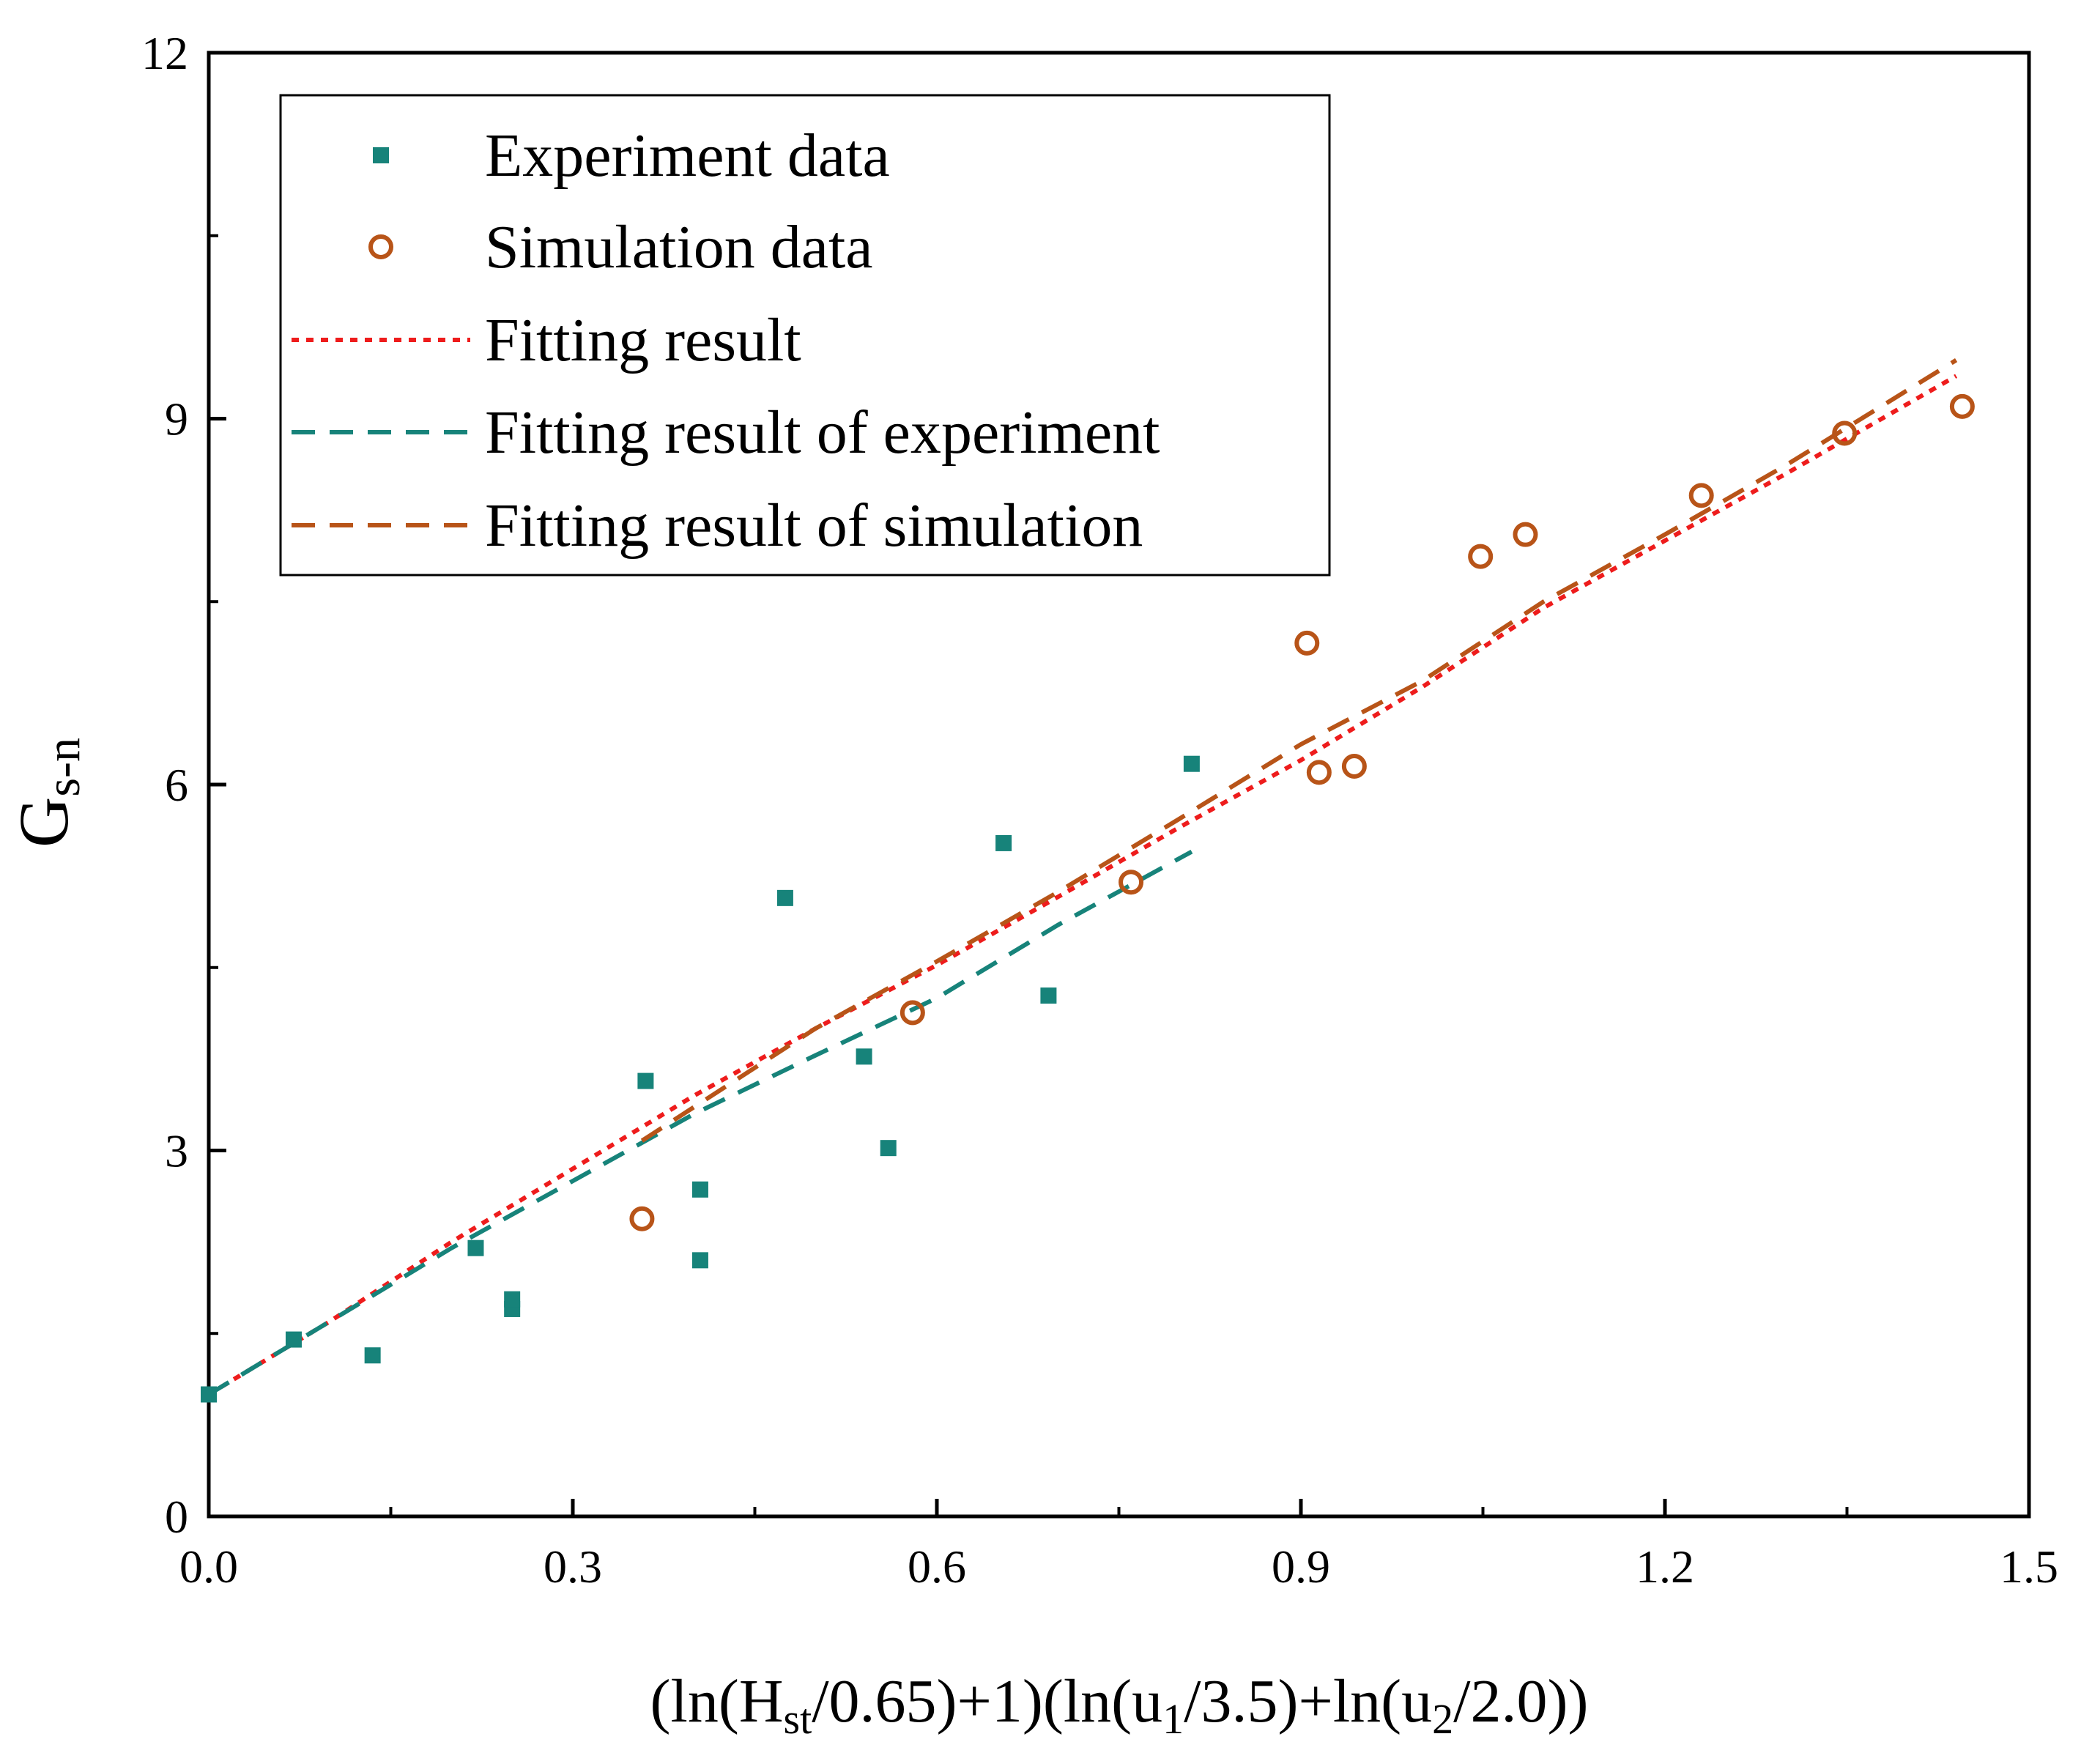 This screenshot has width=2081, height=1764. What do you see at coordinates (643, 340) in the screenshot?
I see `legend-label-fitting-result: Fitting result` at bounding box center [643, 340].